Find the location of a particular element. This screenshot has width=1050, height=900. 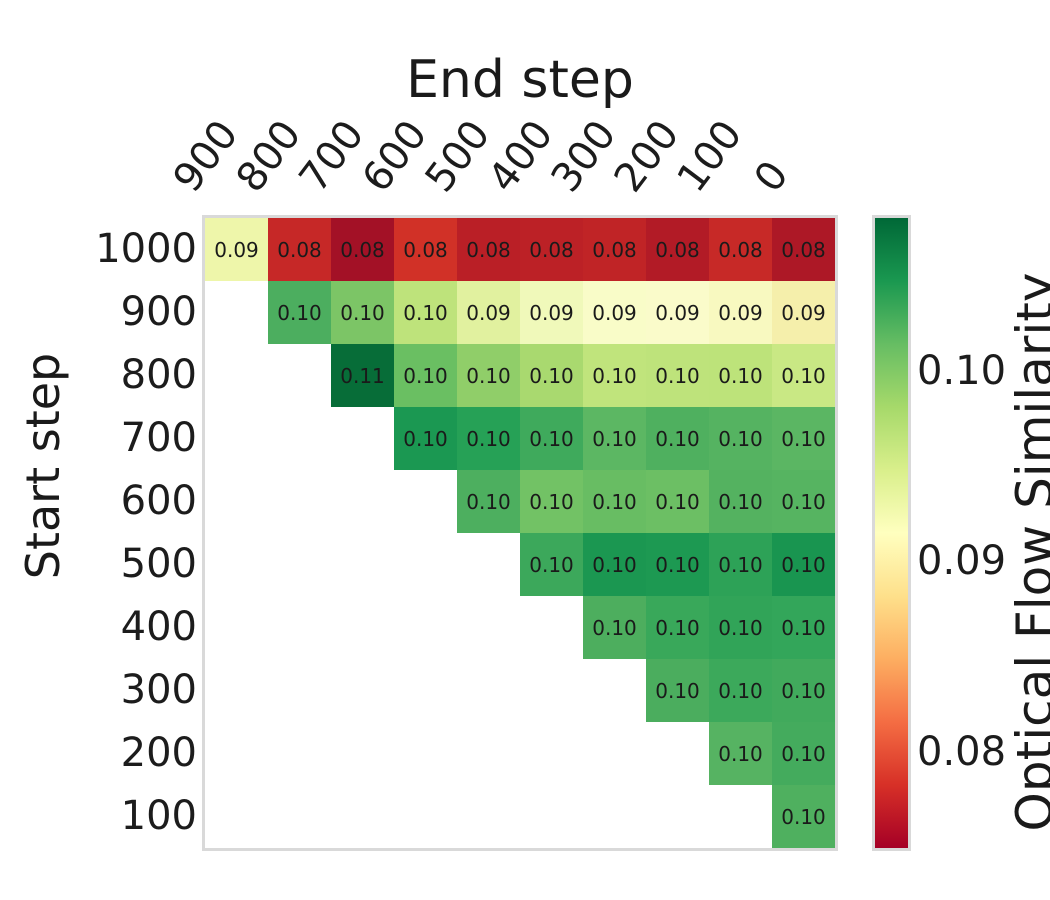

x-tick-label: 400 is located at coordinates (520, 156).